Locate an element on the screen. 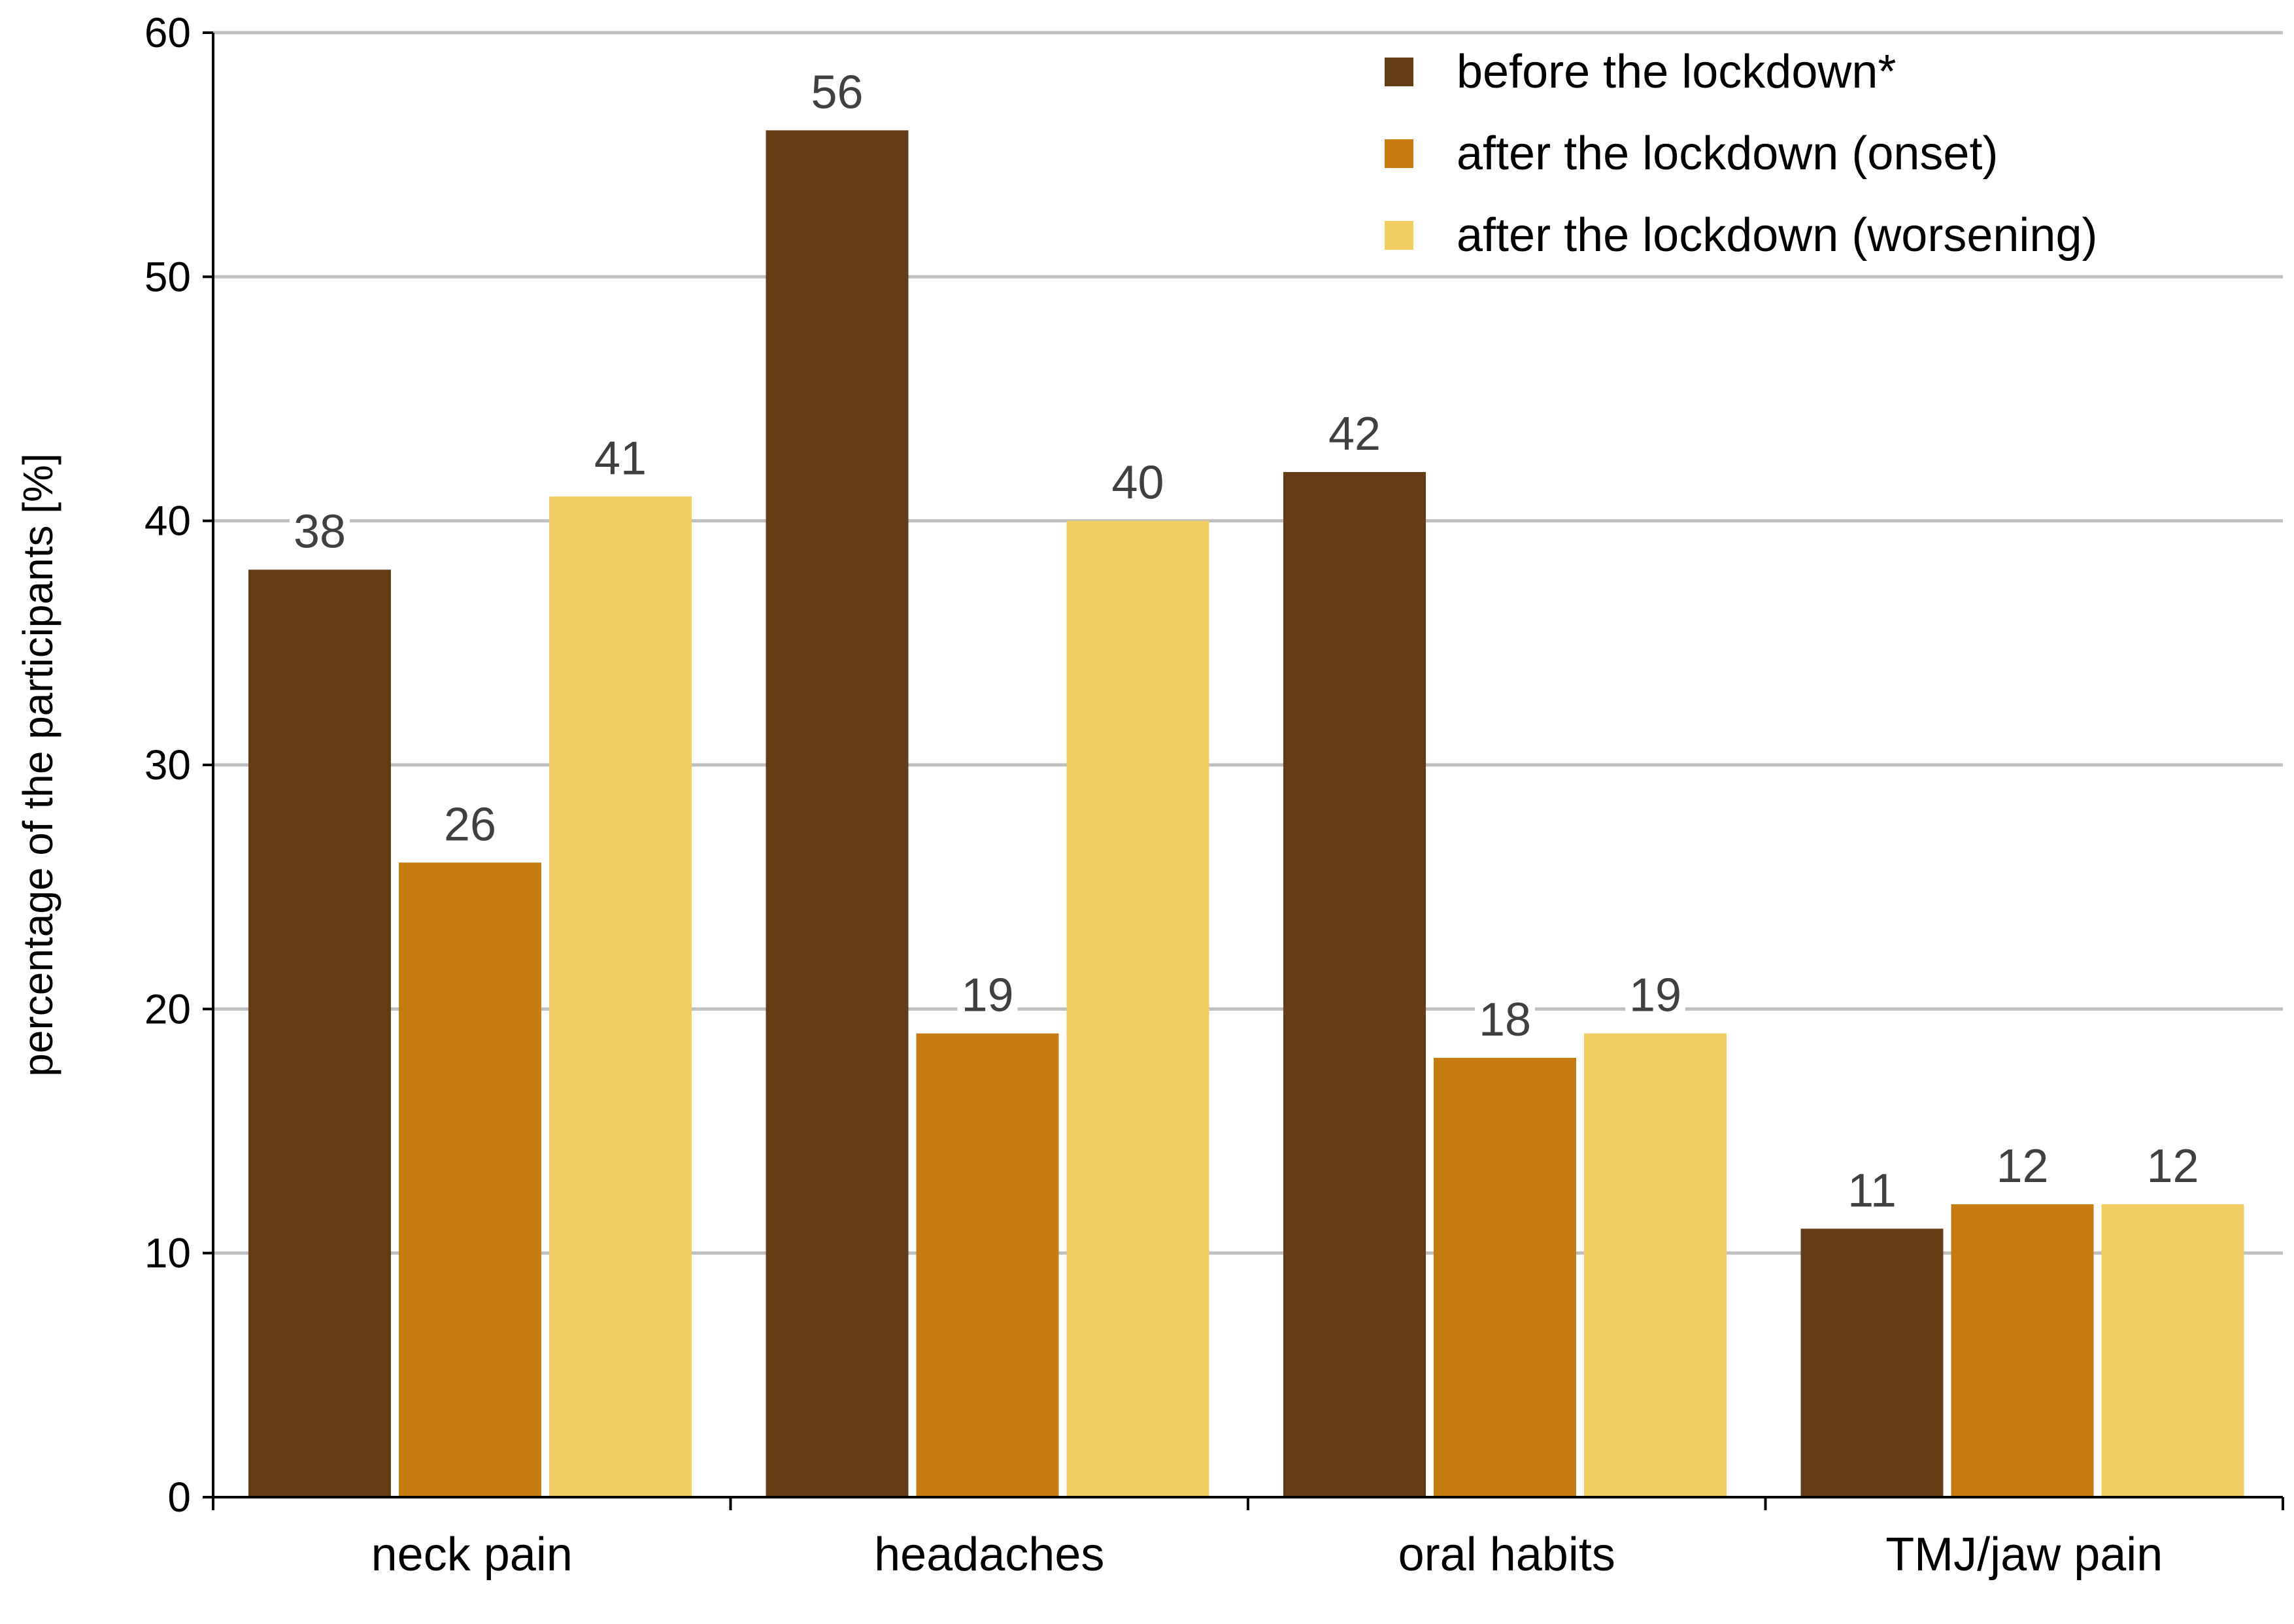 This screenshot has width=2294, height=1624. x-category-label: TMJ/jaw pain is located at coordinates (2024, 1555).